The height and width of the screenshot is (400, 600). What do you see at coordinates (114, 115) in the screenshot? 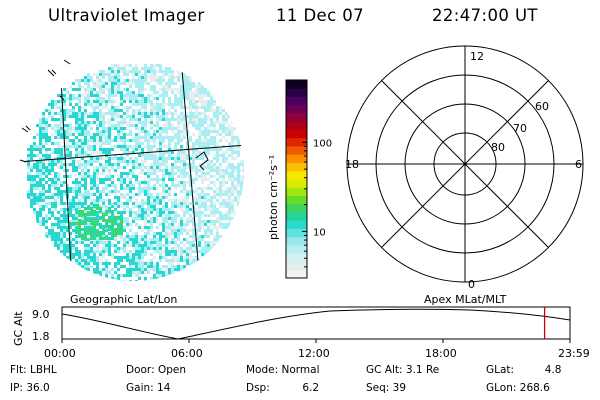
I see `coastline-fragments` at bounding box center [114, 115].